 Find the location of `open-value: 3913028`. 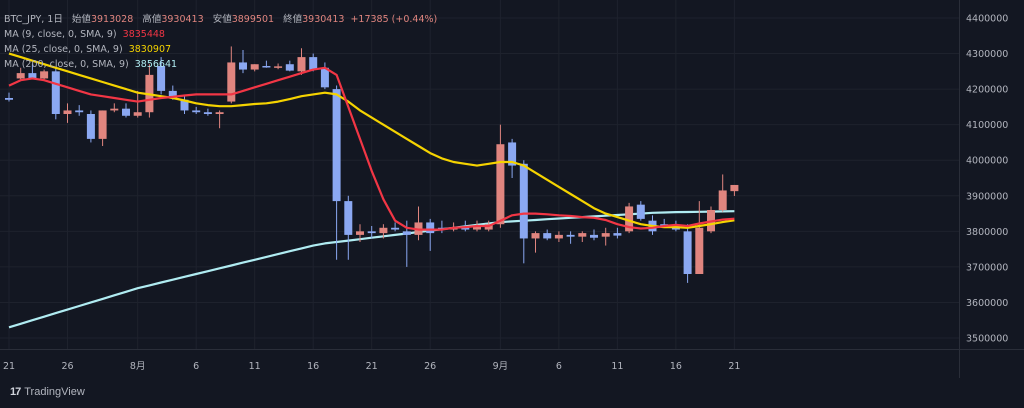

open-value: 3913028 is located at coordinates (112, 19).